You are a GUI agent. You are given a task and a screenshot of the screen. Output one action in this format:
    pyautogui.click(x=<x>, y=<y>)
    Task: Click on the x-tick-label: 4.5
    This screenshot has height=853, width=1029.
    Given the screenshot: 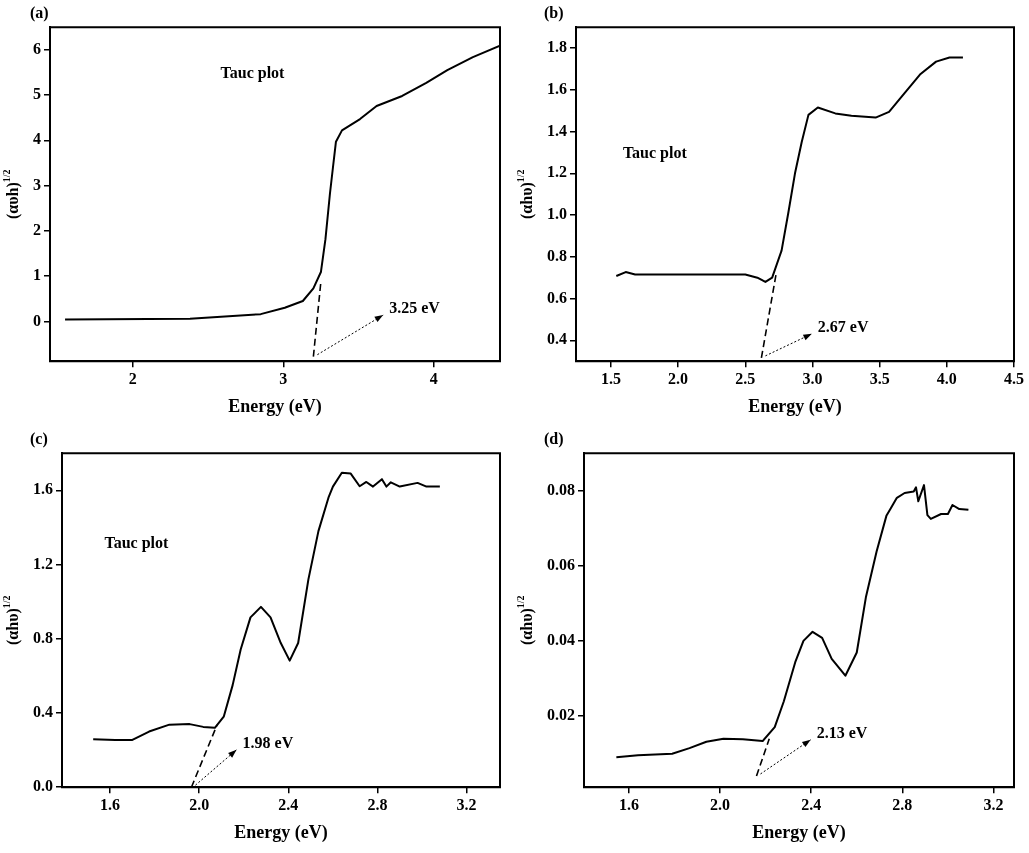 What is the action you would take?
    pyautogui.click(x=1014, y=378)
    